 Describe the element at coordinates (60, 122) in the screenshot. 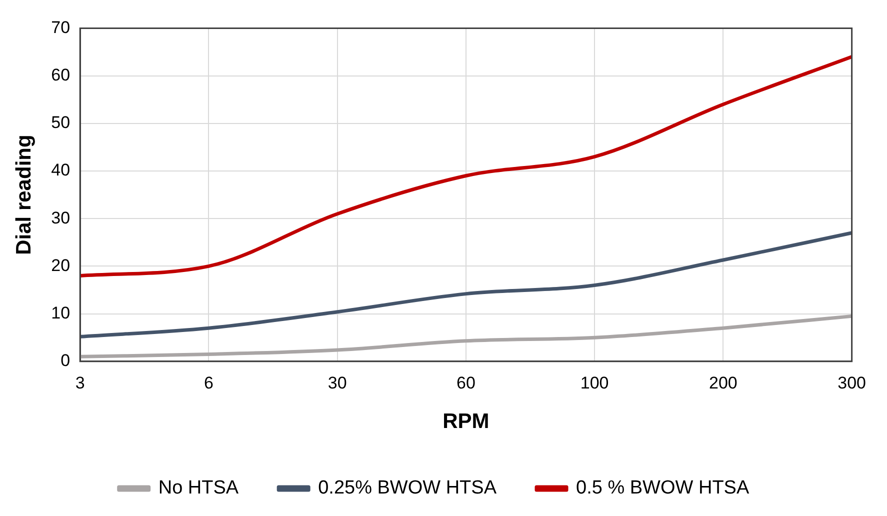

I see `y-tick-label: 50` at that location.